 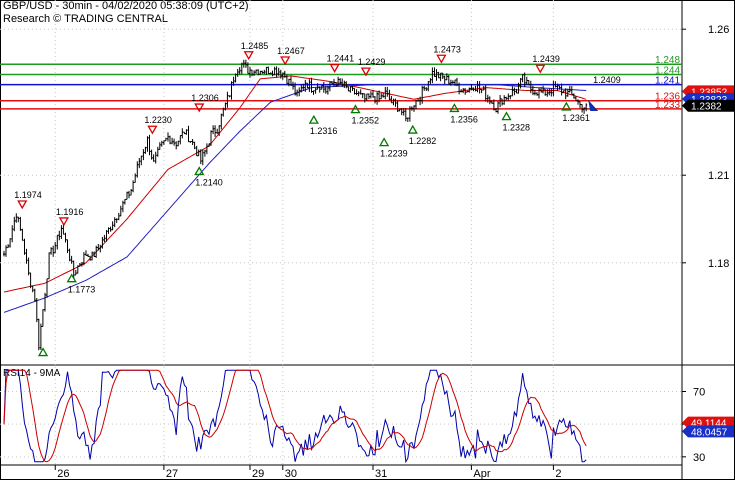 What do you see at coordinates (718, 264) in the screenshot?
I see `main-ytick-label-0: 1.18` at bounding box center [718, 264].